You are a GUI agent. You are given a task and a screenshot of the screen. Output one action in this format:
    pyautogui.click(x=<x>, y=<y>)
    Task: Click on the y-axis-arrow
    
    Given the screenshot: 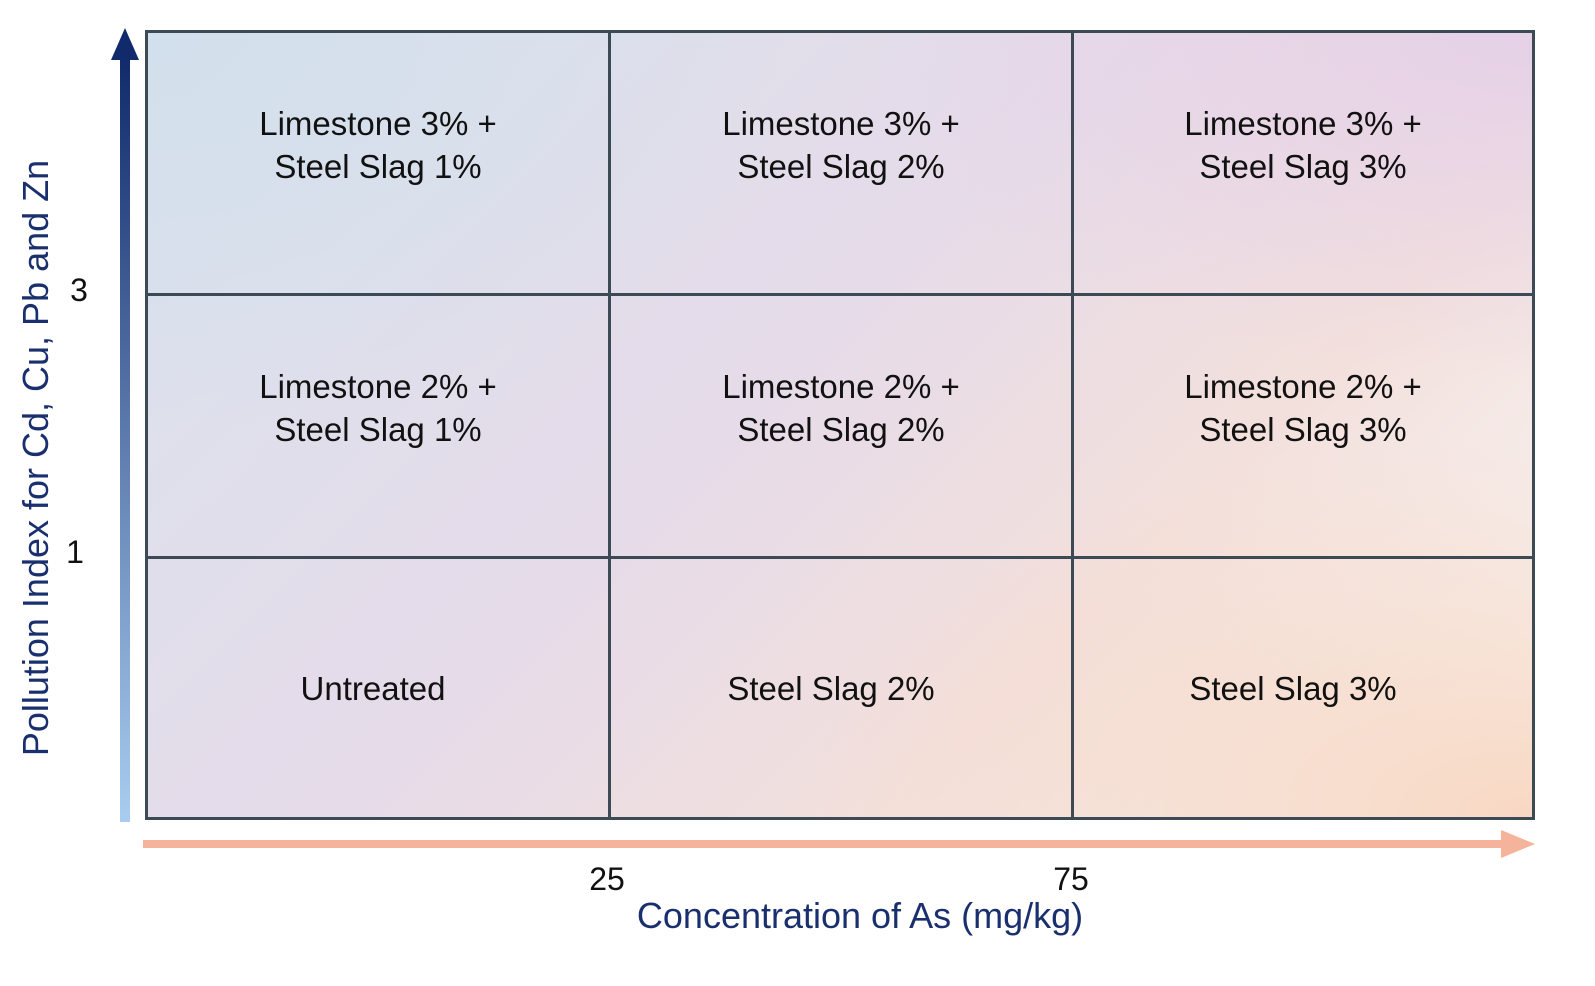 What is the action you would take?
    pyautogui.click(x=125, y=425)
    